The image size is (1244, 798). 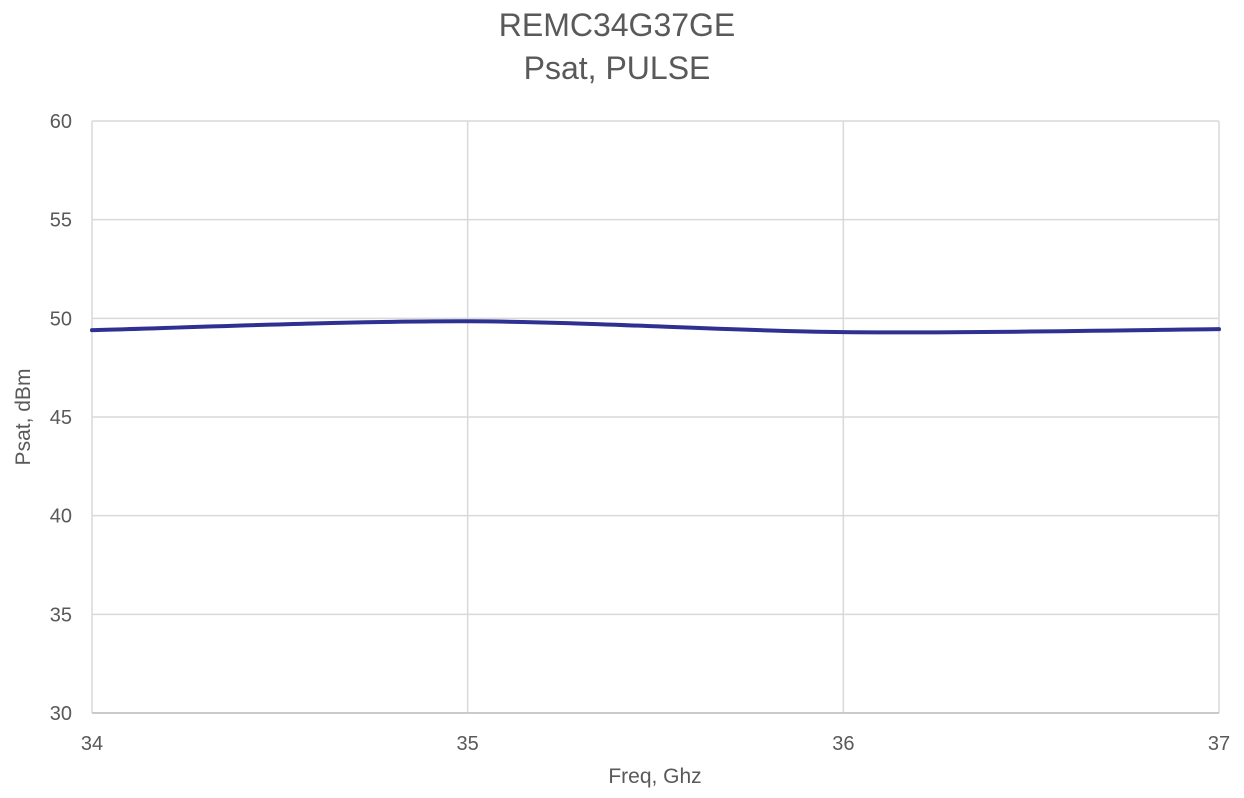 What do you see at coordinates (61, 714) in the screenshot?
I see `y-tick-label: 30` at bounding box center [61, 714].